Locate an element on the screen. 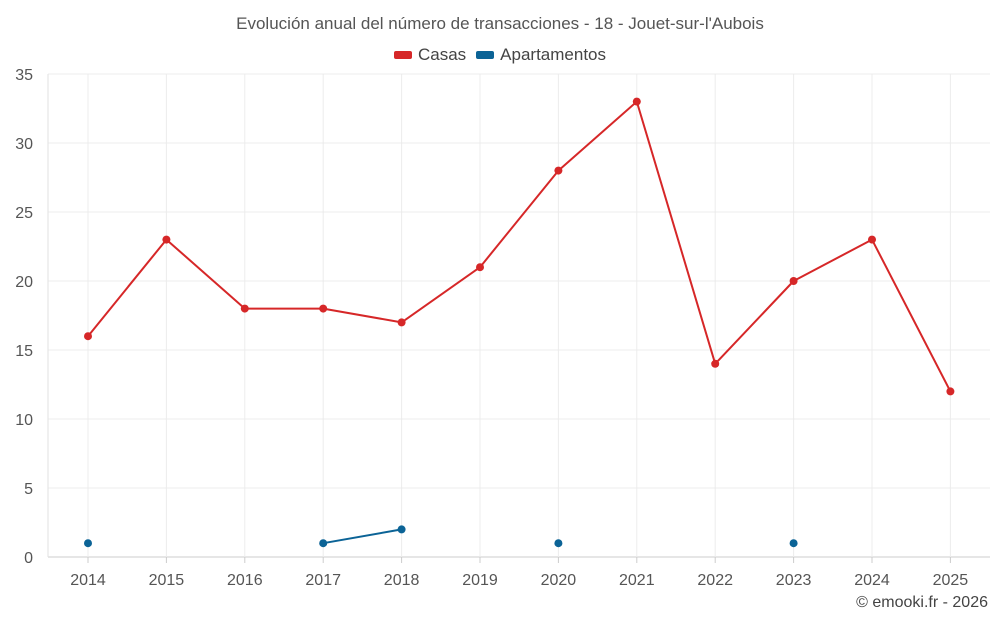 The image size is (1000, 625). y-tick-label: 35 is located at coordinates (24, 75).